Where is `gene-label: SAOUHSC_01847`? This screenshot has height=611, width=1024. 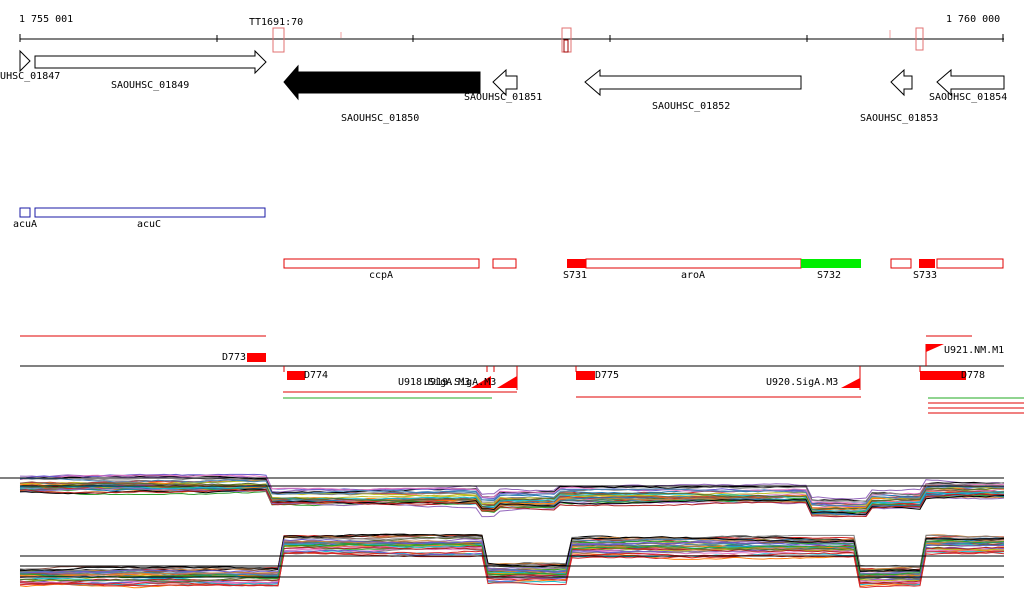
gene-label: SAOUHSC_01847 is located at coordinates (30, 76).